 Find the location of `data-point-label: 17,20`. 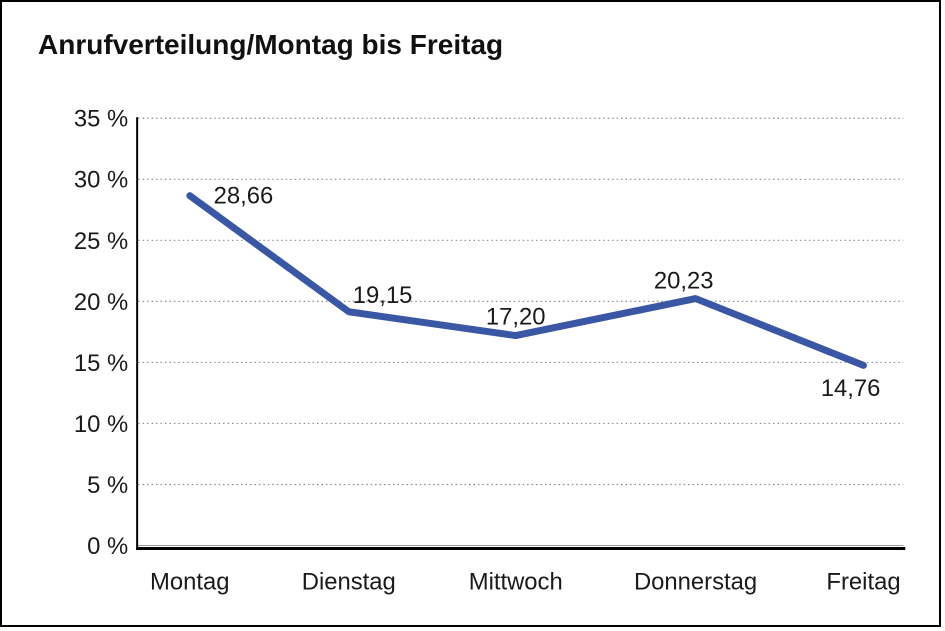

data-point-label: 17,20 is located at coordinates (516, 317).